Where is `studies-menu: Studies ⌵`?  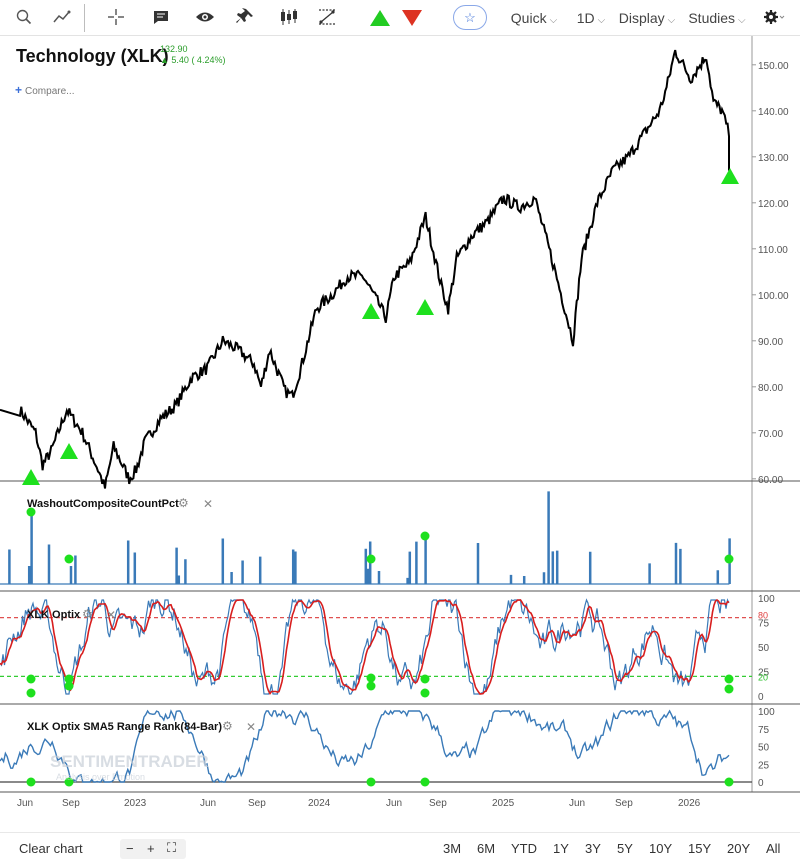 studies-menu: Studies ⌵ is located at coordinates (717, 18).